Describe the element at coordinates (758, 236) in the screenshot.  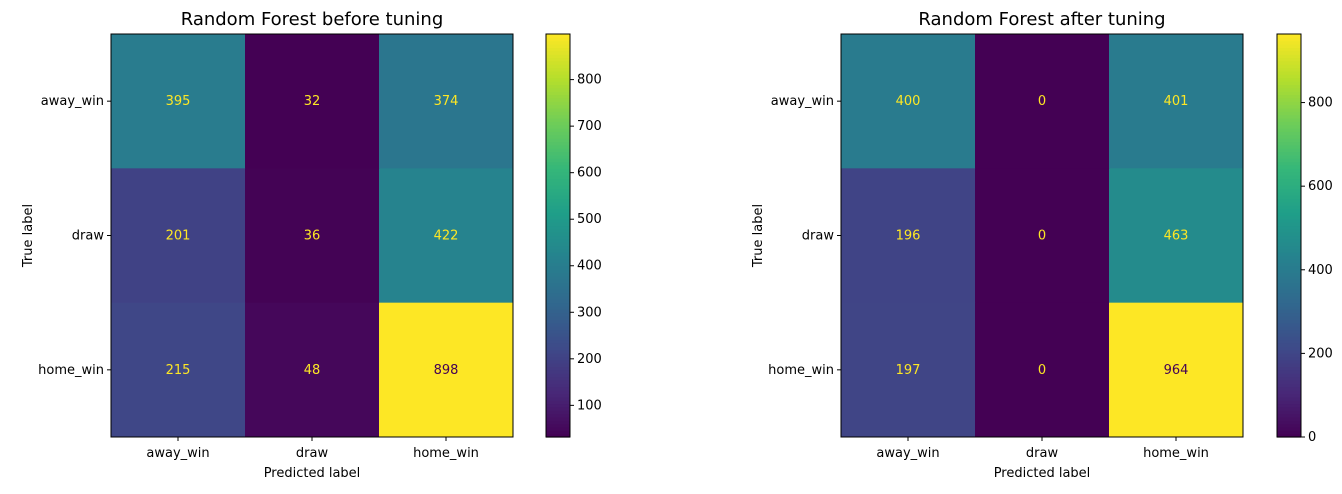
I see `y-axis-label: True label` at that location.